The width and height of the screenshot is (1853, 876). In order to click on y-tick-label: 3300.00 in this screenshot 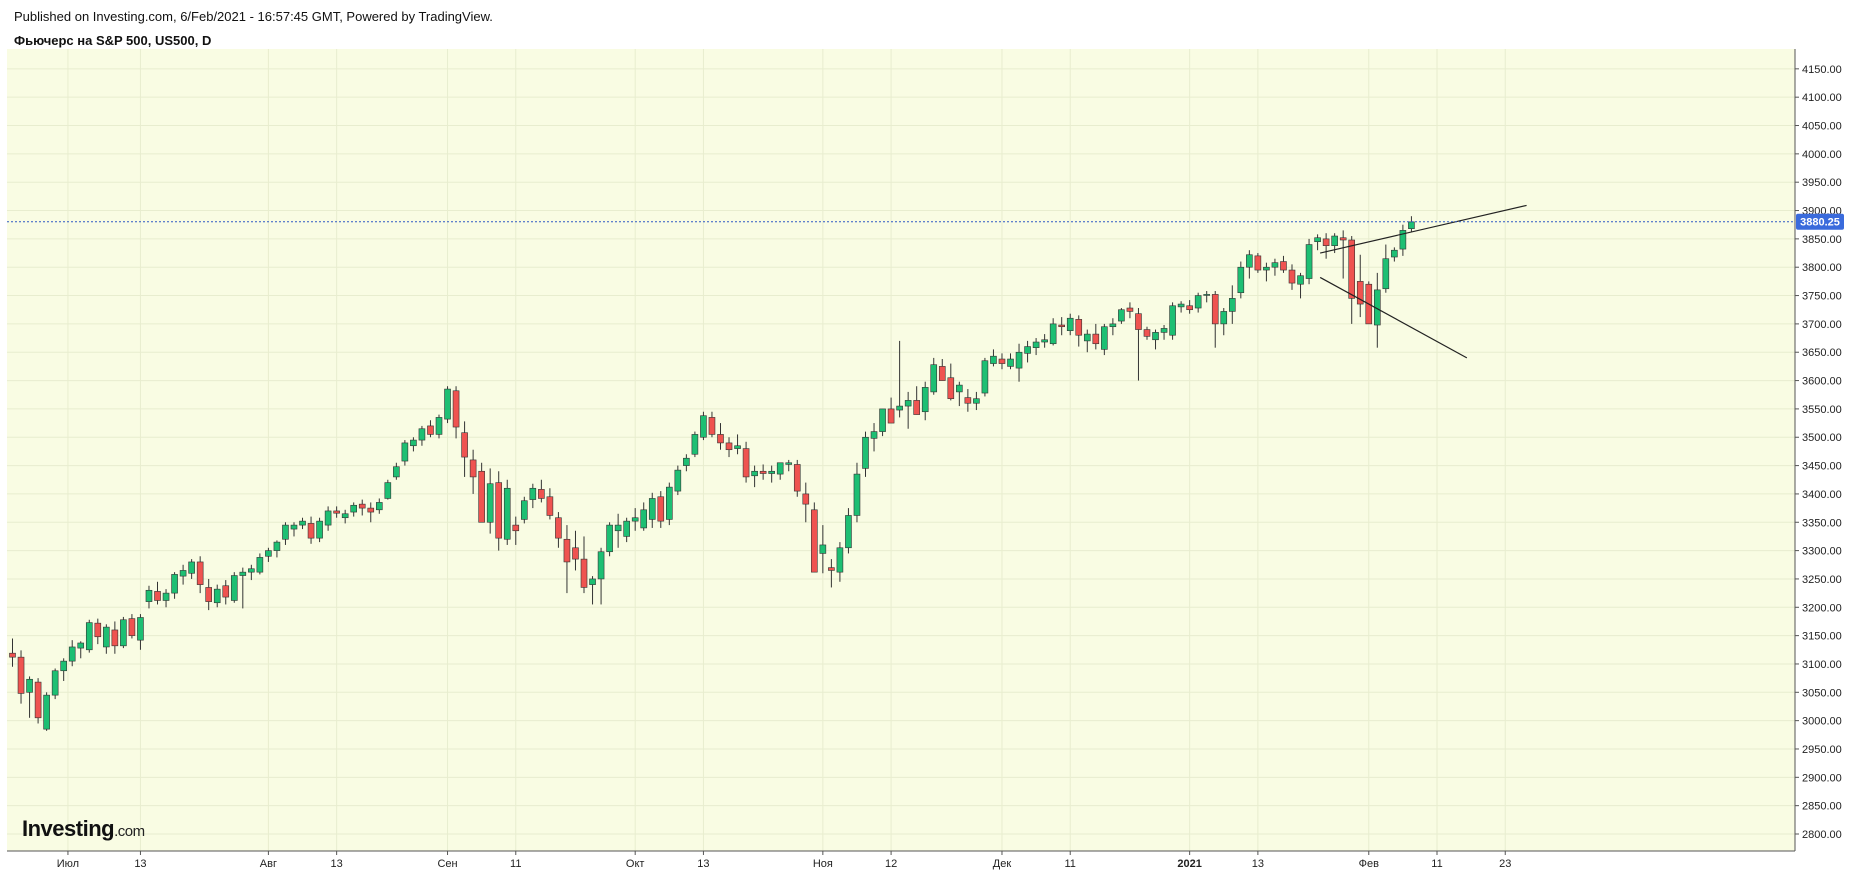, I will do `click(1822, 552)`.